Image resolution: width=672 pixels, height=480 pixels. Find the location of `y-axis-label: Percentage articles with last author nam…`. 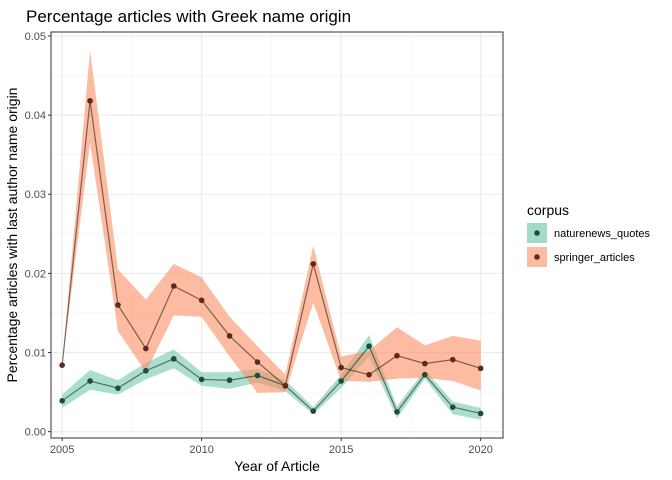

y-axis-label: Percentage articles with last author nam… is located at coordinates (12, 235).